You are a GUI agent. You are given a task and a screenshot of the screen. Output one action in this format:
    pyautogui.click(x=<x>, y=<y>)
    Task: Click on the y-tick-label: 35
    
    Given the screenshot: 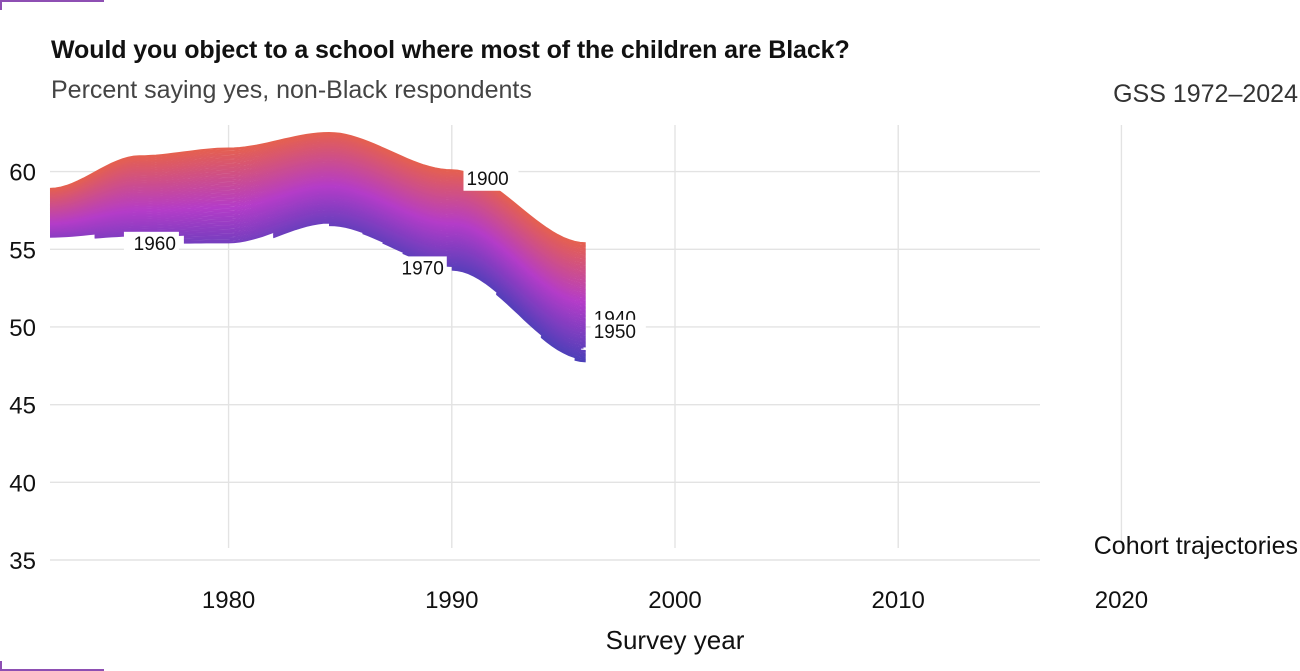 What is the action you would take?
    pyautogui.click(x=22, y=561)
    